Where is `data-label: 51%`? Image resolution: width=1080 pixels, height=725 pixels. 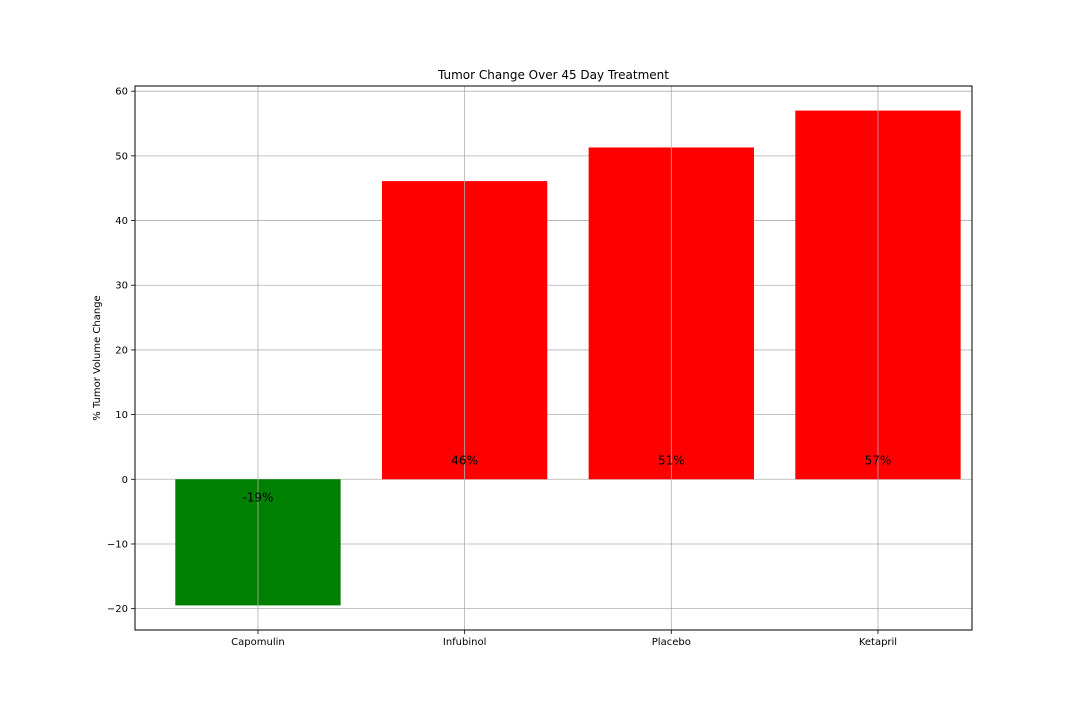
data-label: 51% is located at coordinates (671, 460).